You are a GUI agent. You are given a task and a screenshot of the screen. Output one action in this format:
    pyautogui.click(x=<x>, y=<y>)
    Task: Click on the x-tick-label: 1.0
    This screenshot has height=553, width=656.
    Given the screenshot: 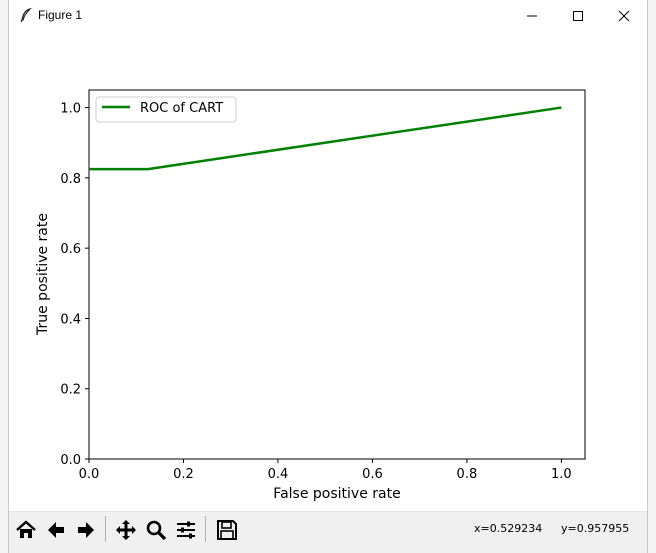 What is the action you would take?
    pyautogui.click(x=561, y=474)
    